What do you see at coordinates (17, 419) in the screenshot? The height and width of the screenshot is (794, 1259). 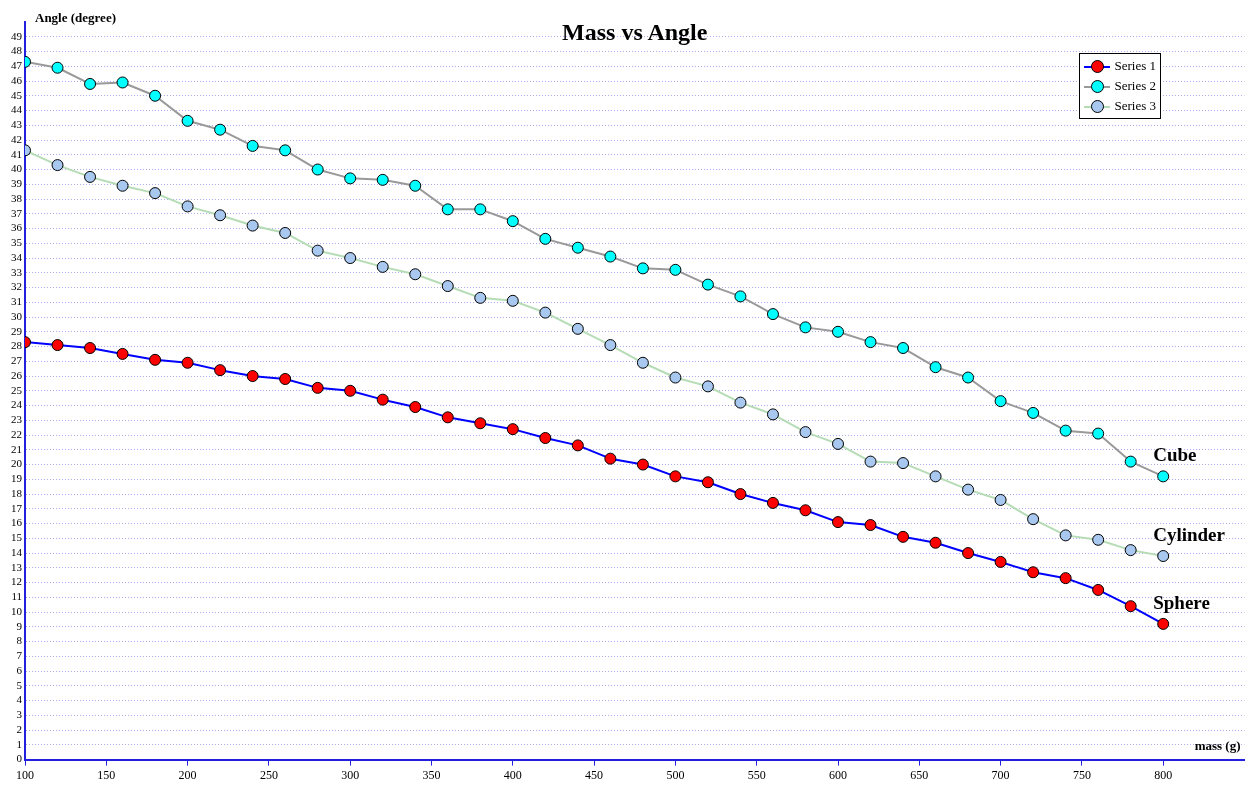 I see `y-tick-label: 23` at bounding box center [17, 419].